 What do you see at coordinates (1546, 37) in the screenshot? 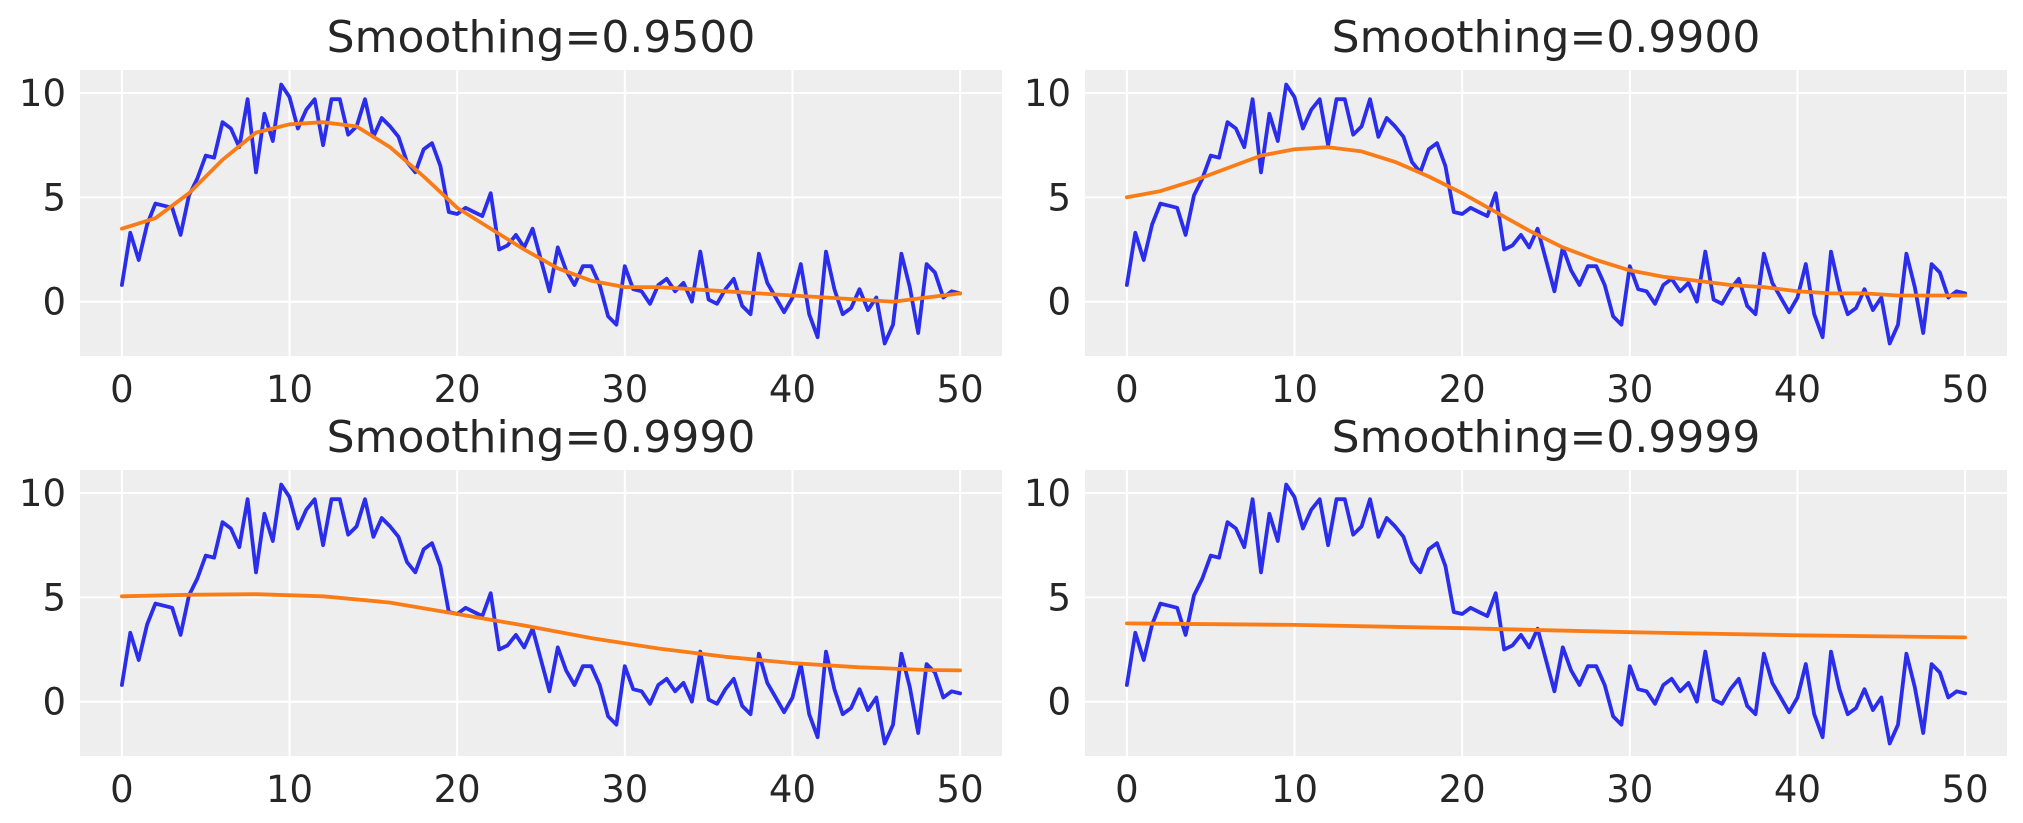
I see `subplot-title: Smoothing=0.9900` at bounding box center [1546, 37].